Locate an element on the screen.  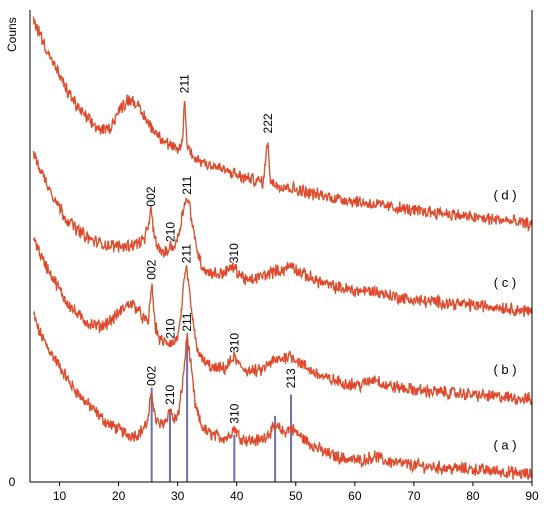
reference-lines is located at coordinates (221, 410).